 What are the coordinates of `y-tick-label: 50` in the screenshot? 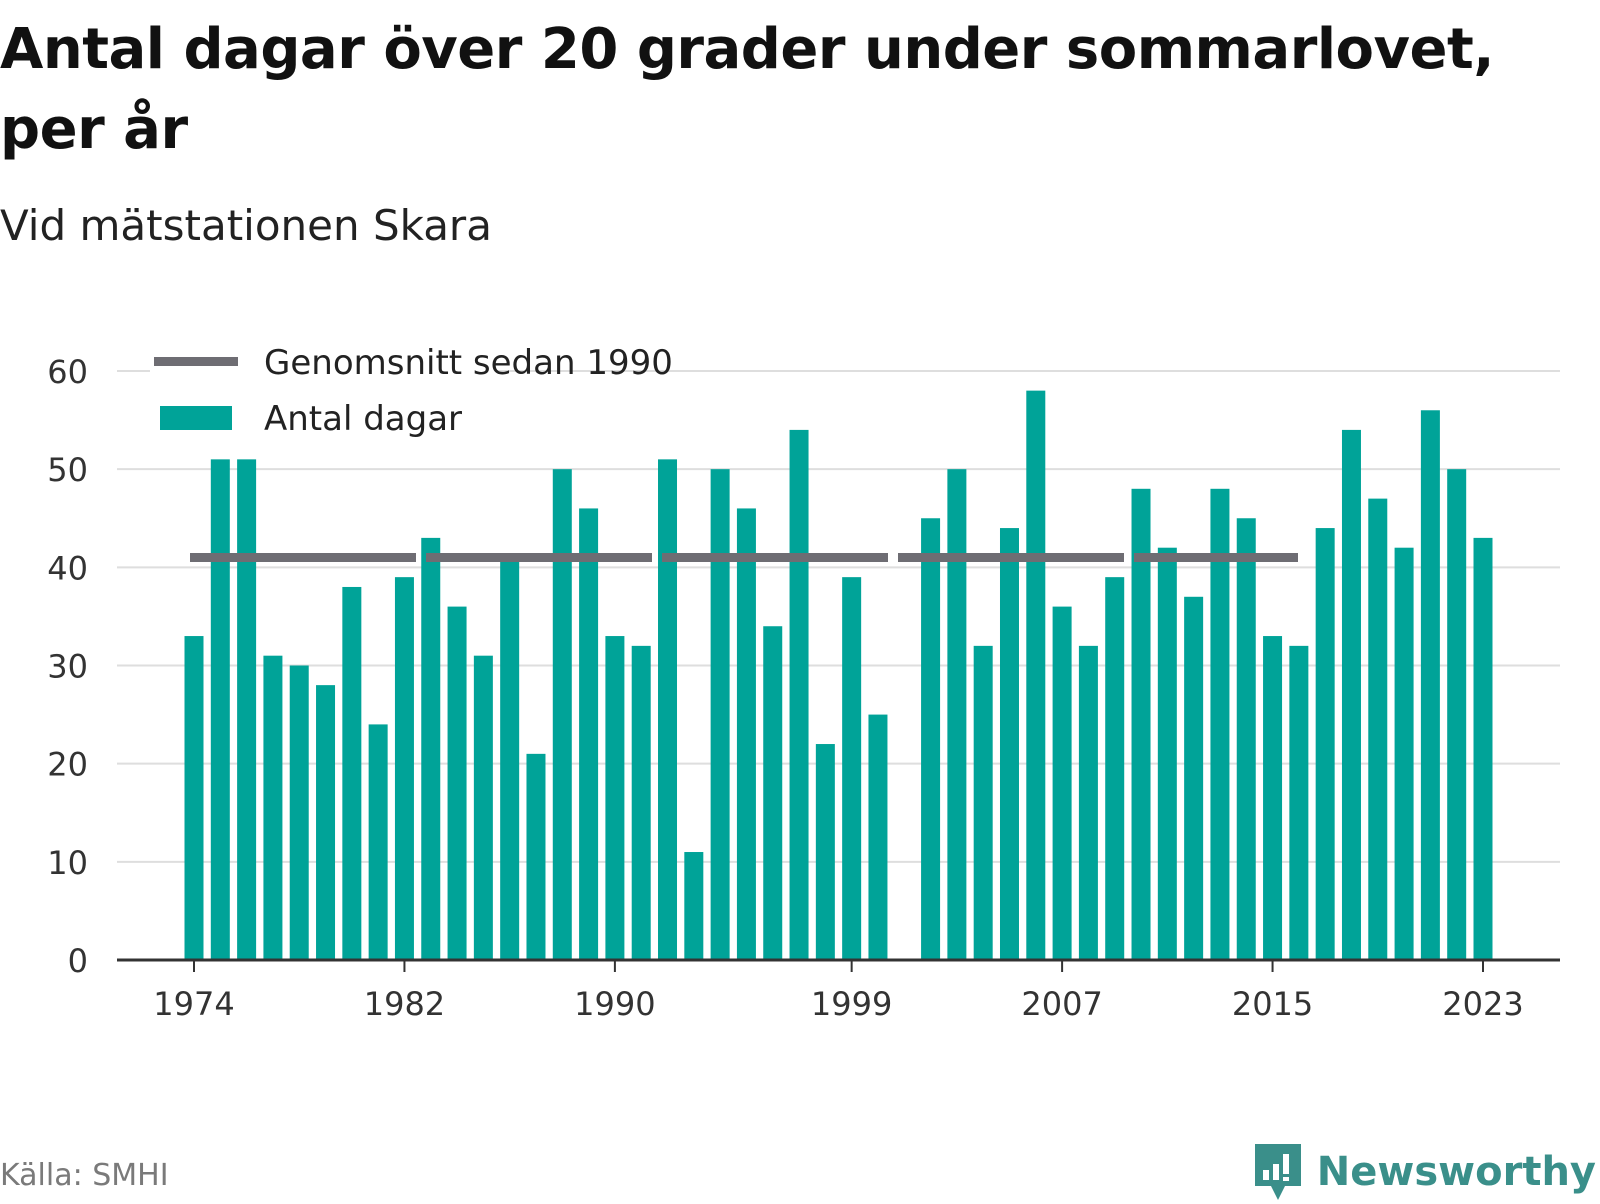 It's located at (67, 470).